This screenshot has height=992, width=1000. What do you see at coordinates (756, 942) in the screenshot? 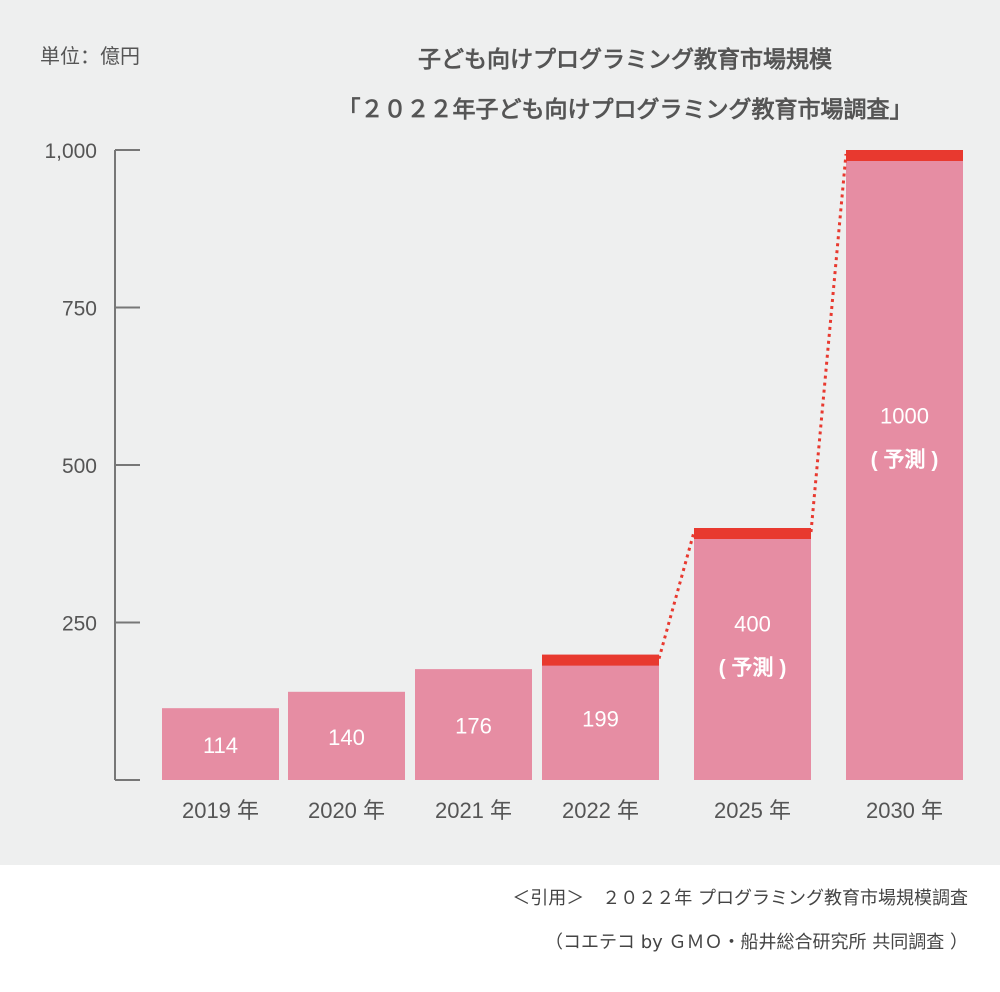
I see `source-credit: （コエテコ by ＧＭＯ・船井総合研究所 共同調査 ）` at bounding box center [756, 942].